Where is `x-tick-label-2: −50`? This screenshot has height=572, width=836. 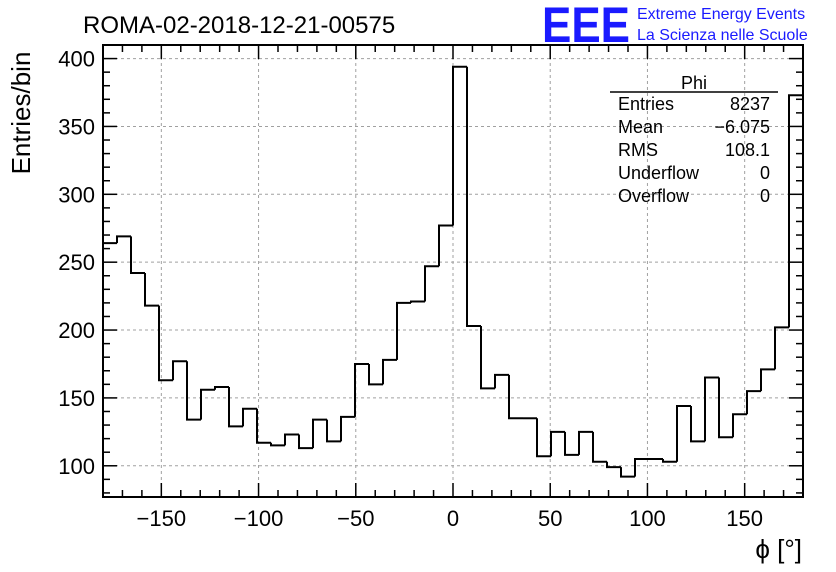
x-tick-label-2: −50 is located at coordinates (355, 518).